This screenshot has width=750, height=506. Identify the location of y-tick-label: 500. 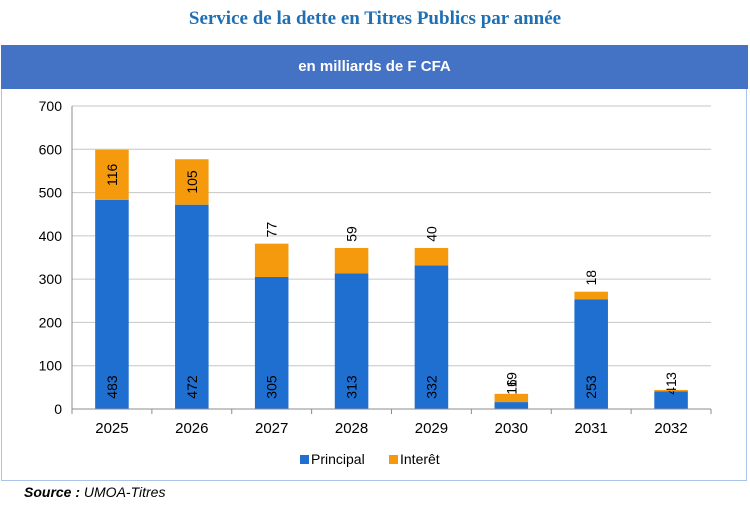
(51, 193).